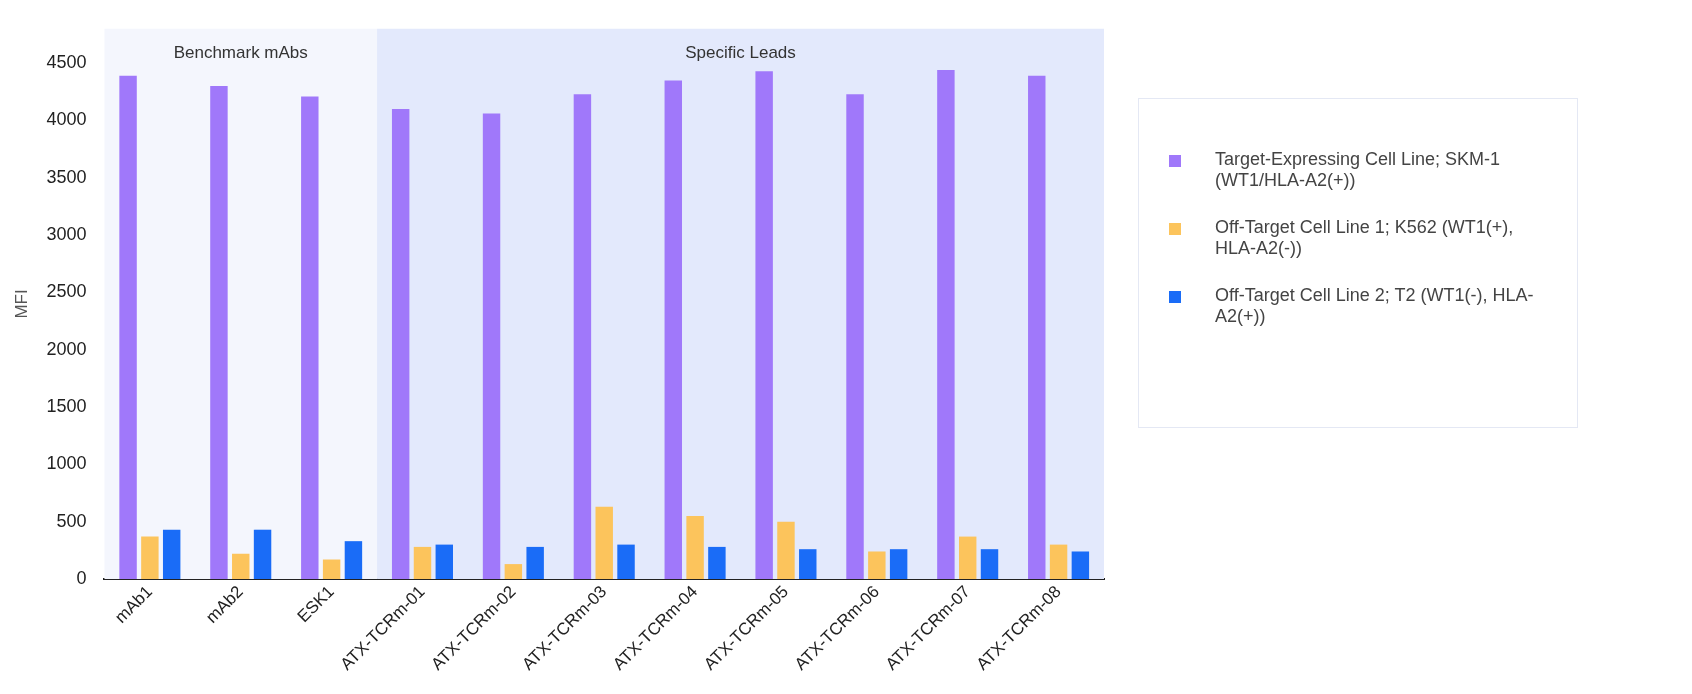 Image resolution: width=1692 pixels, height=694 pixels. I want to click on y-tick-label: 1500, so click(66, 406).